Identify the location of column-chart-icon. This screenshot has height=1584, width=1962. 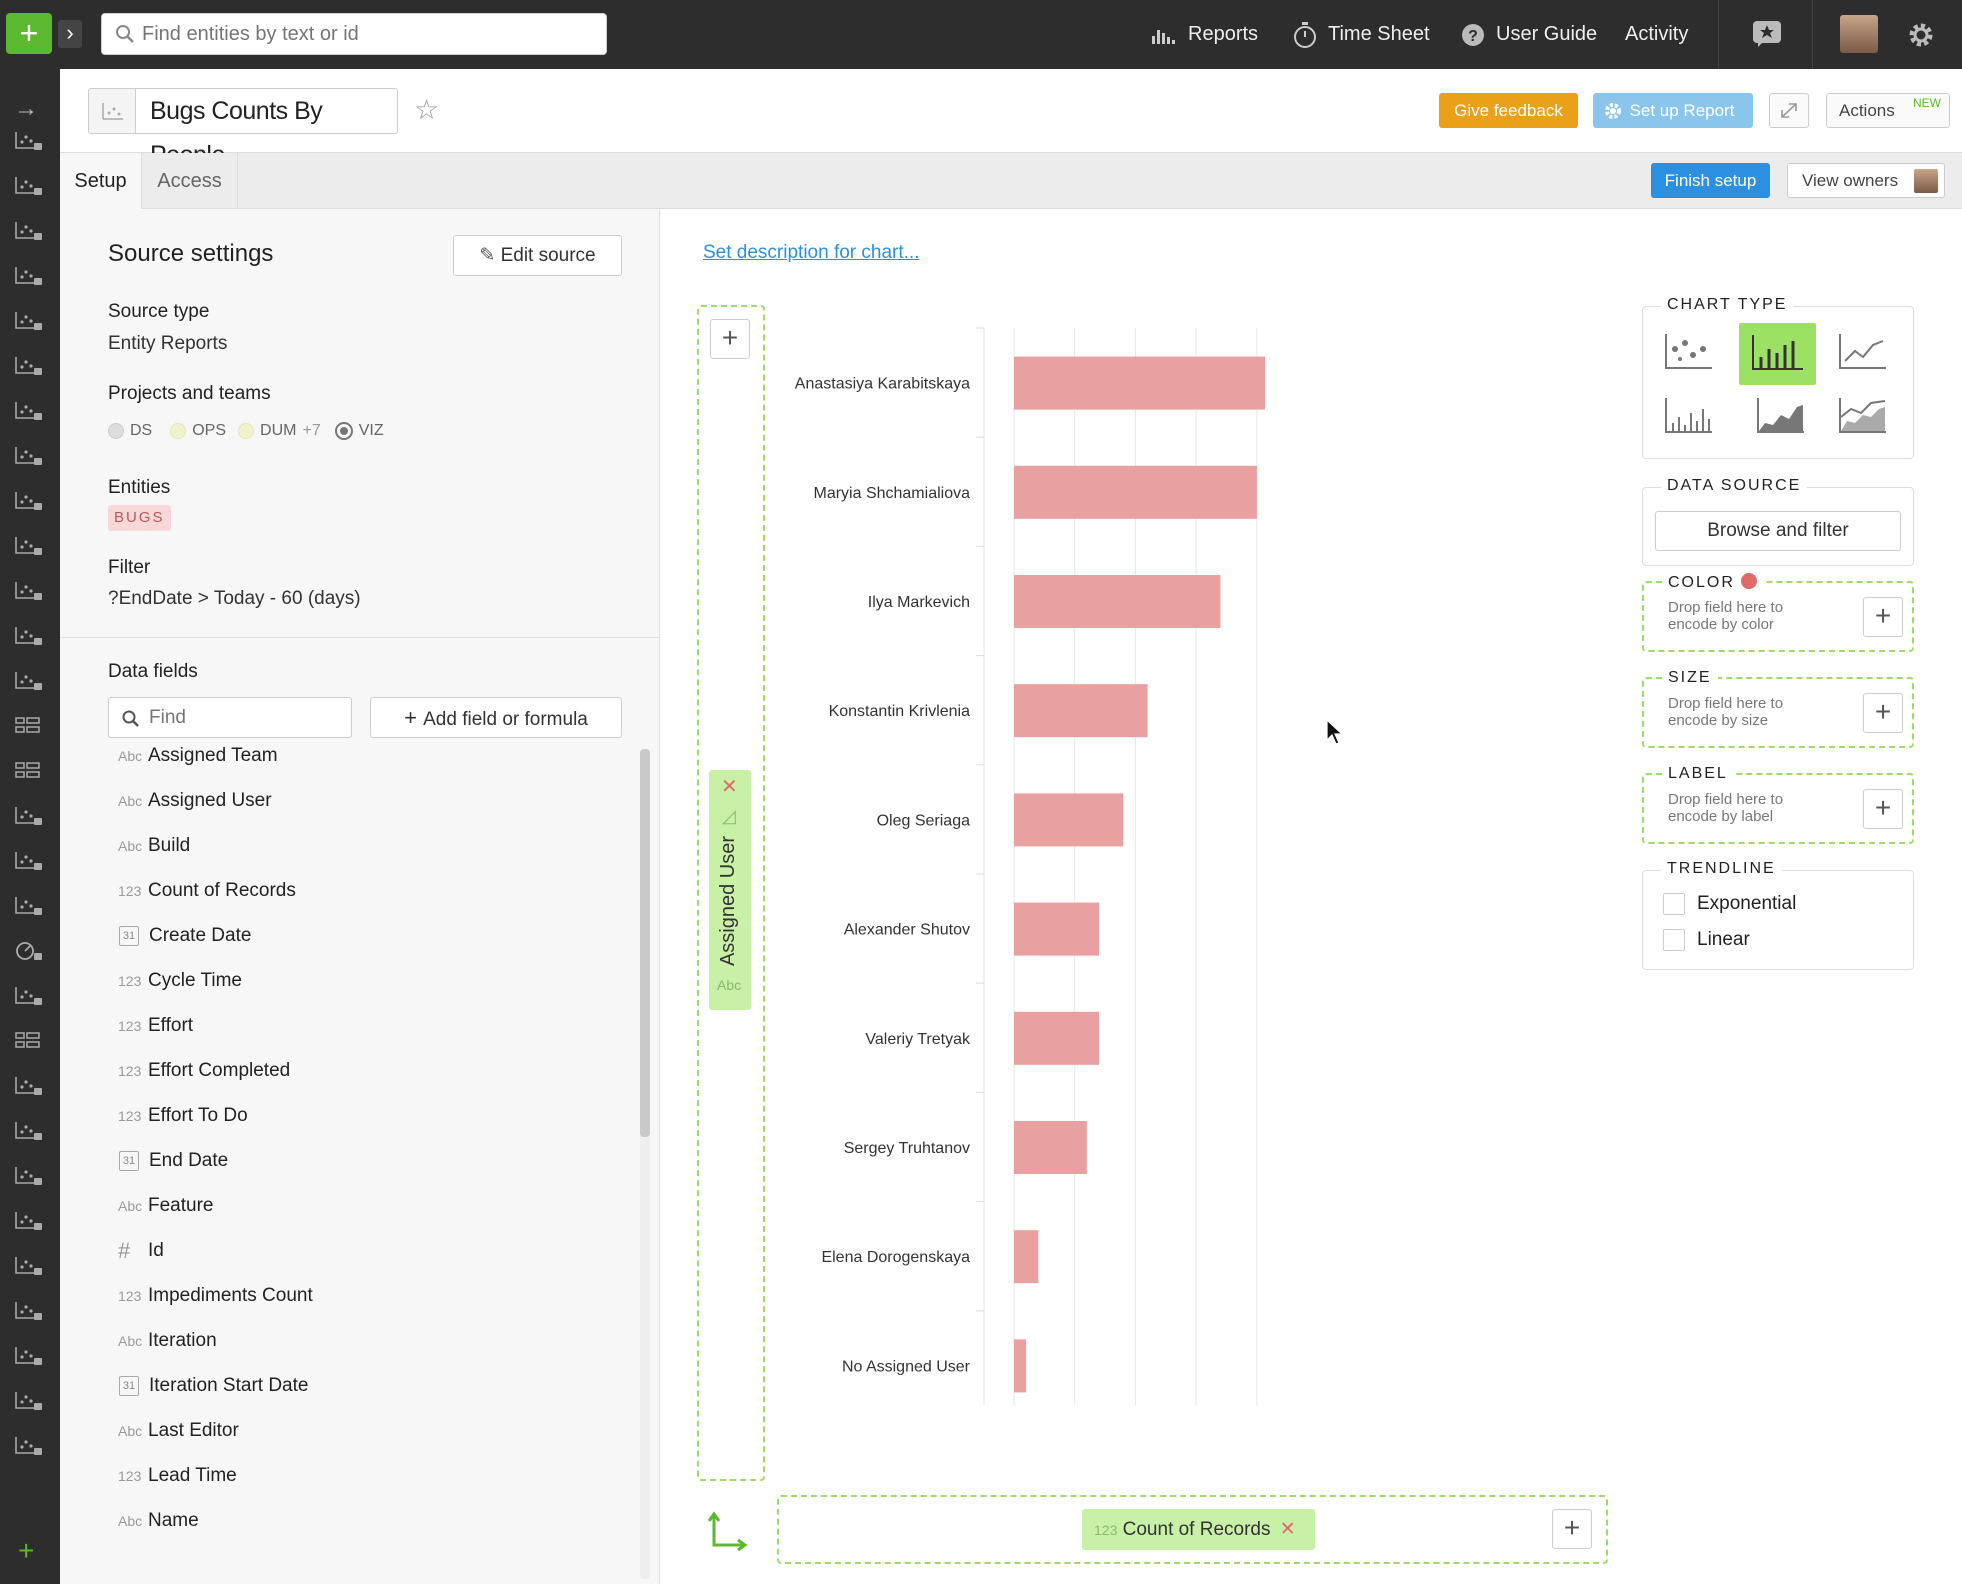
(1689, 415).